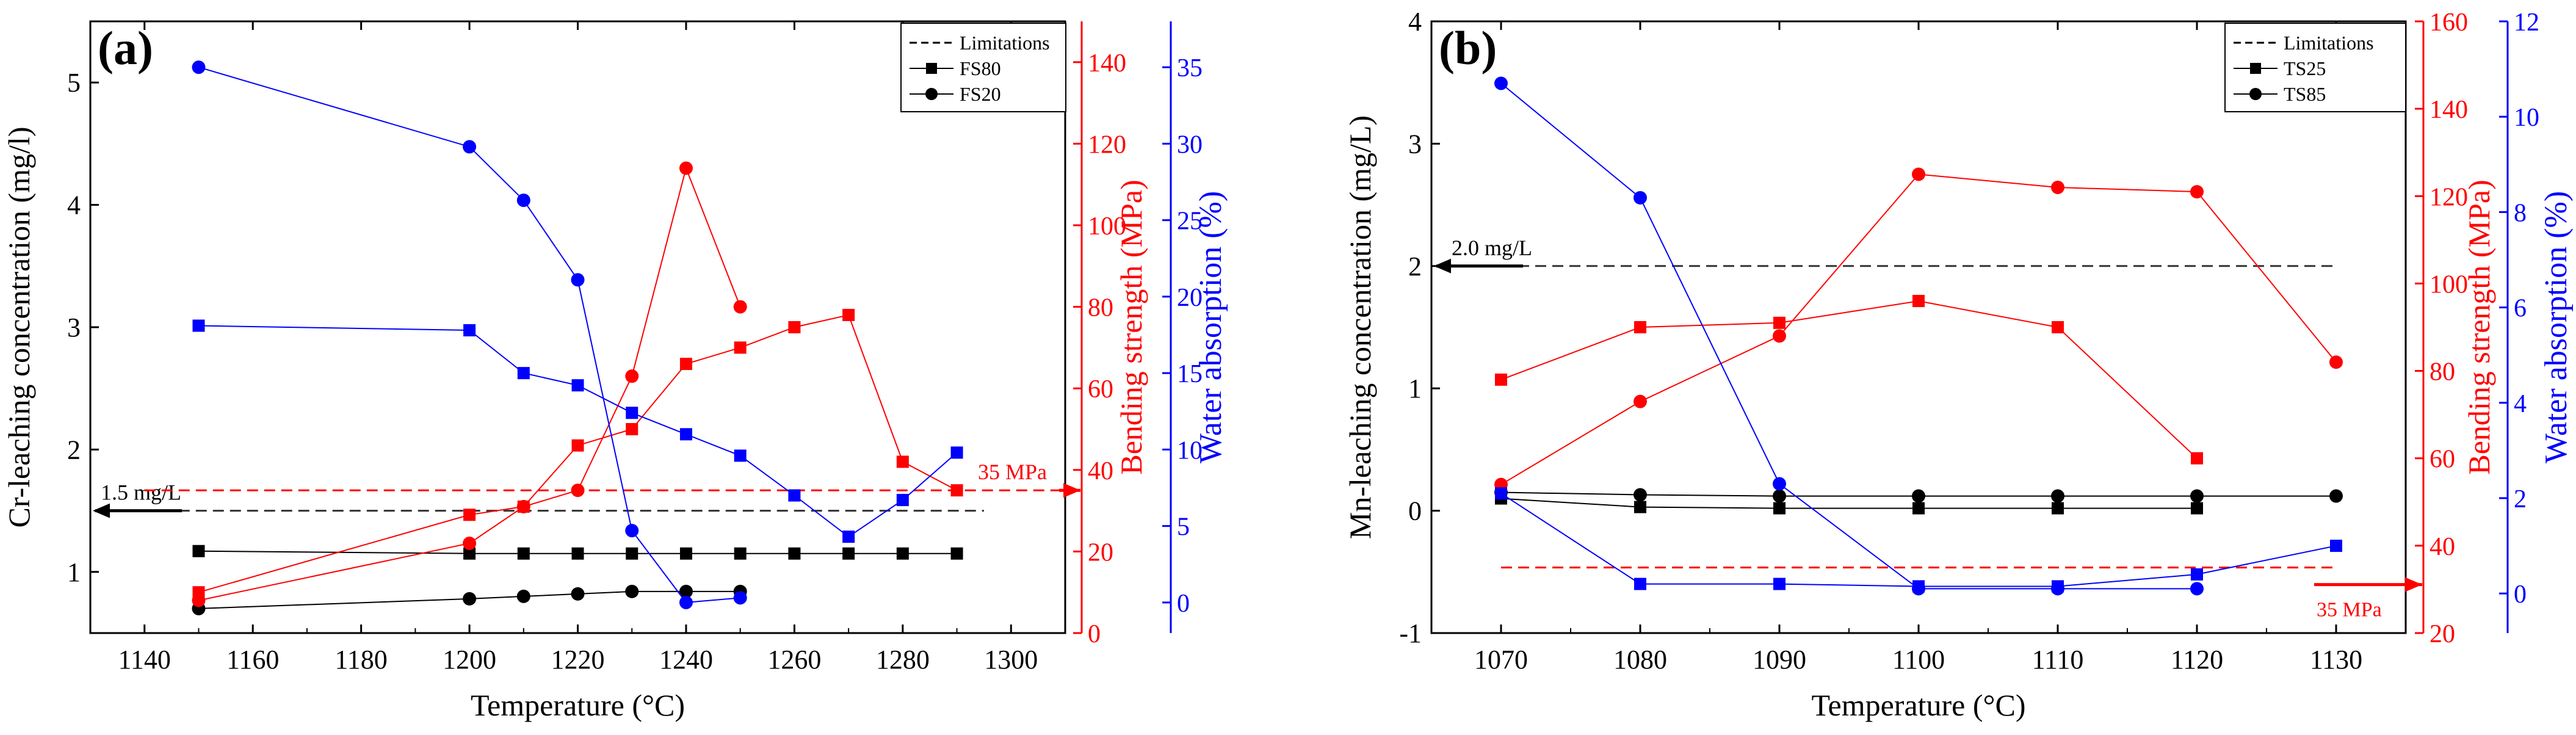  I want to click on x-tick-label: 1280, so click(903, 660).